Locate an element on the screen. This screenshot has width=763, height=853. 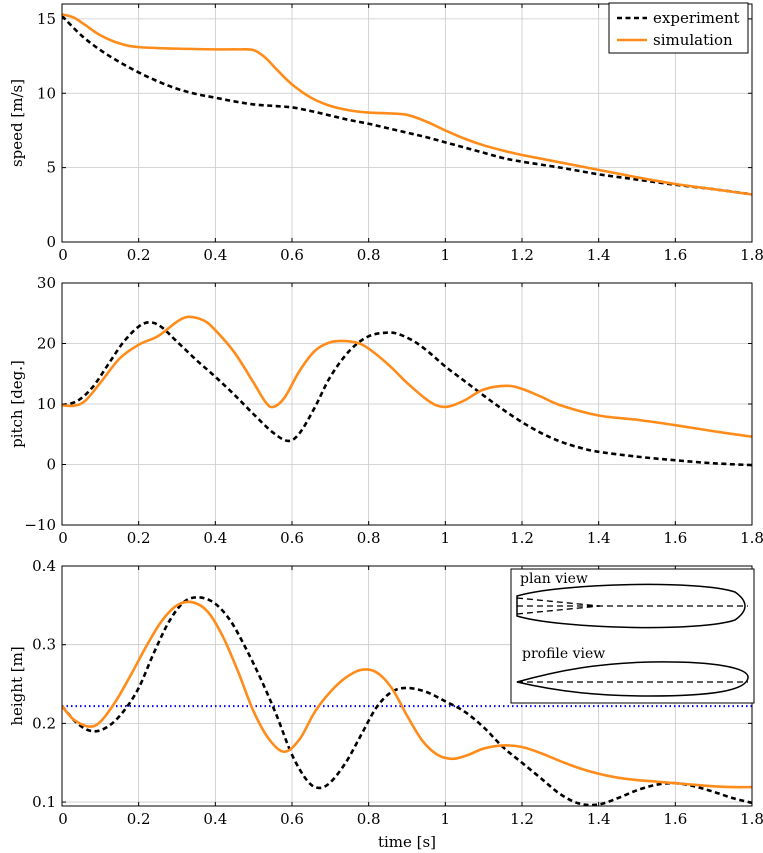
inset-box is located at coordinates (632, 636).